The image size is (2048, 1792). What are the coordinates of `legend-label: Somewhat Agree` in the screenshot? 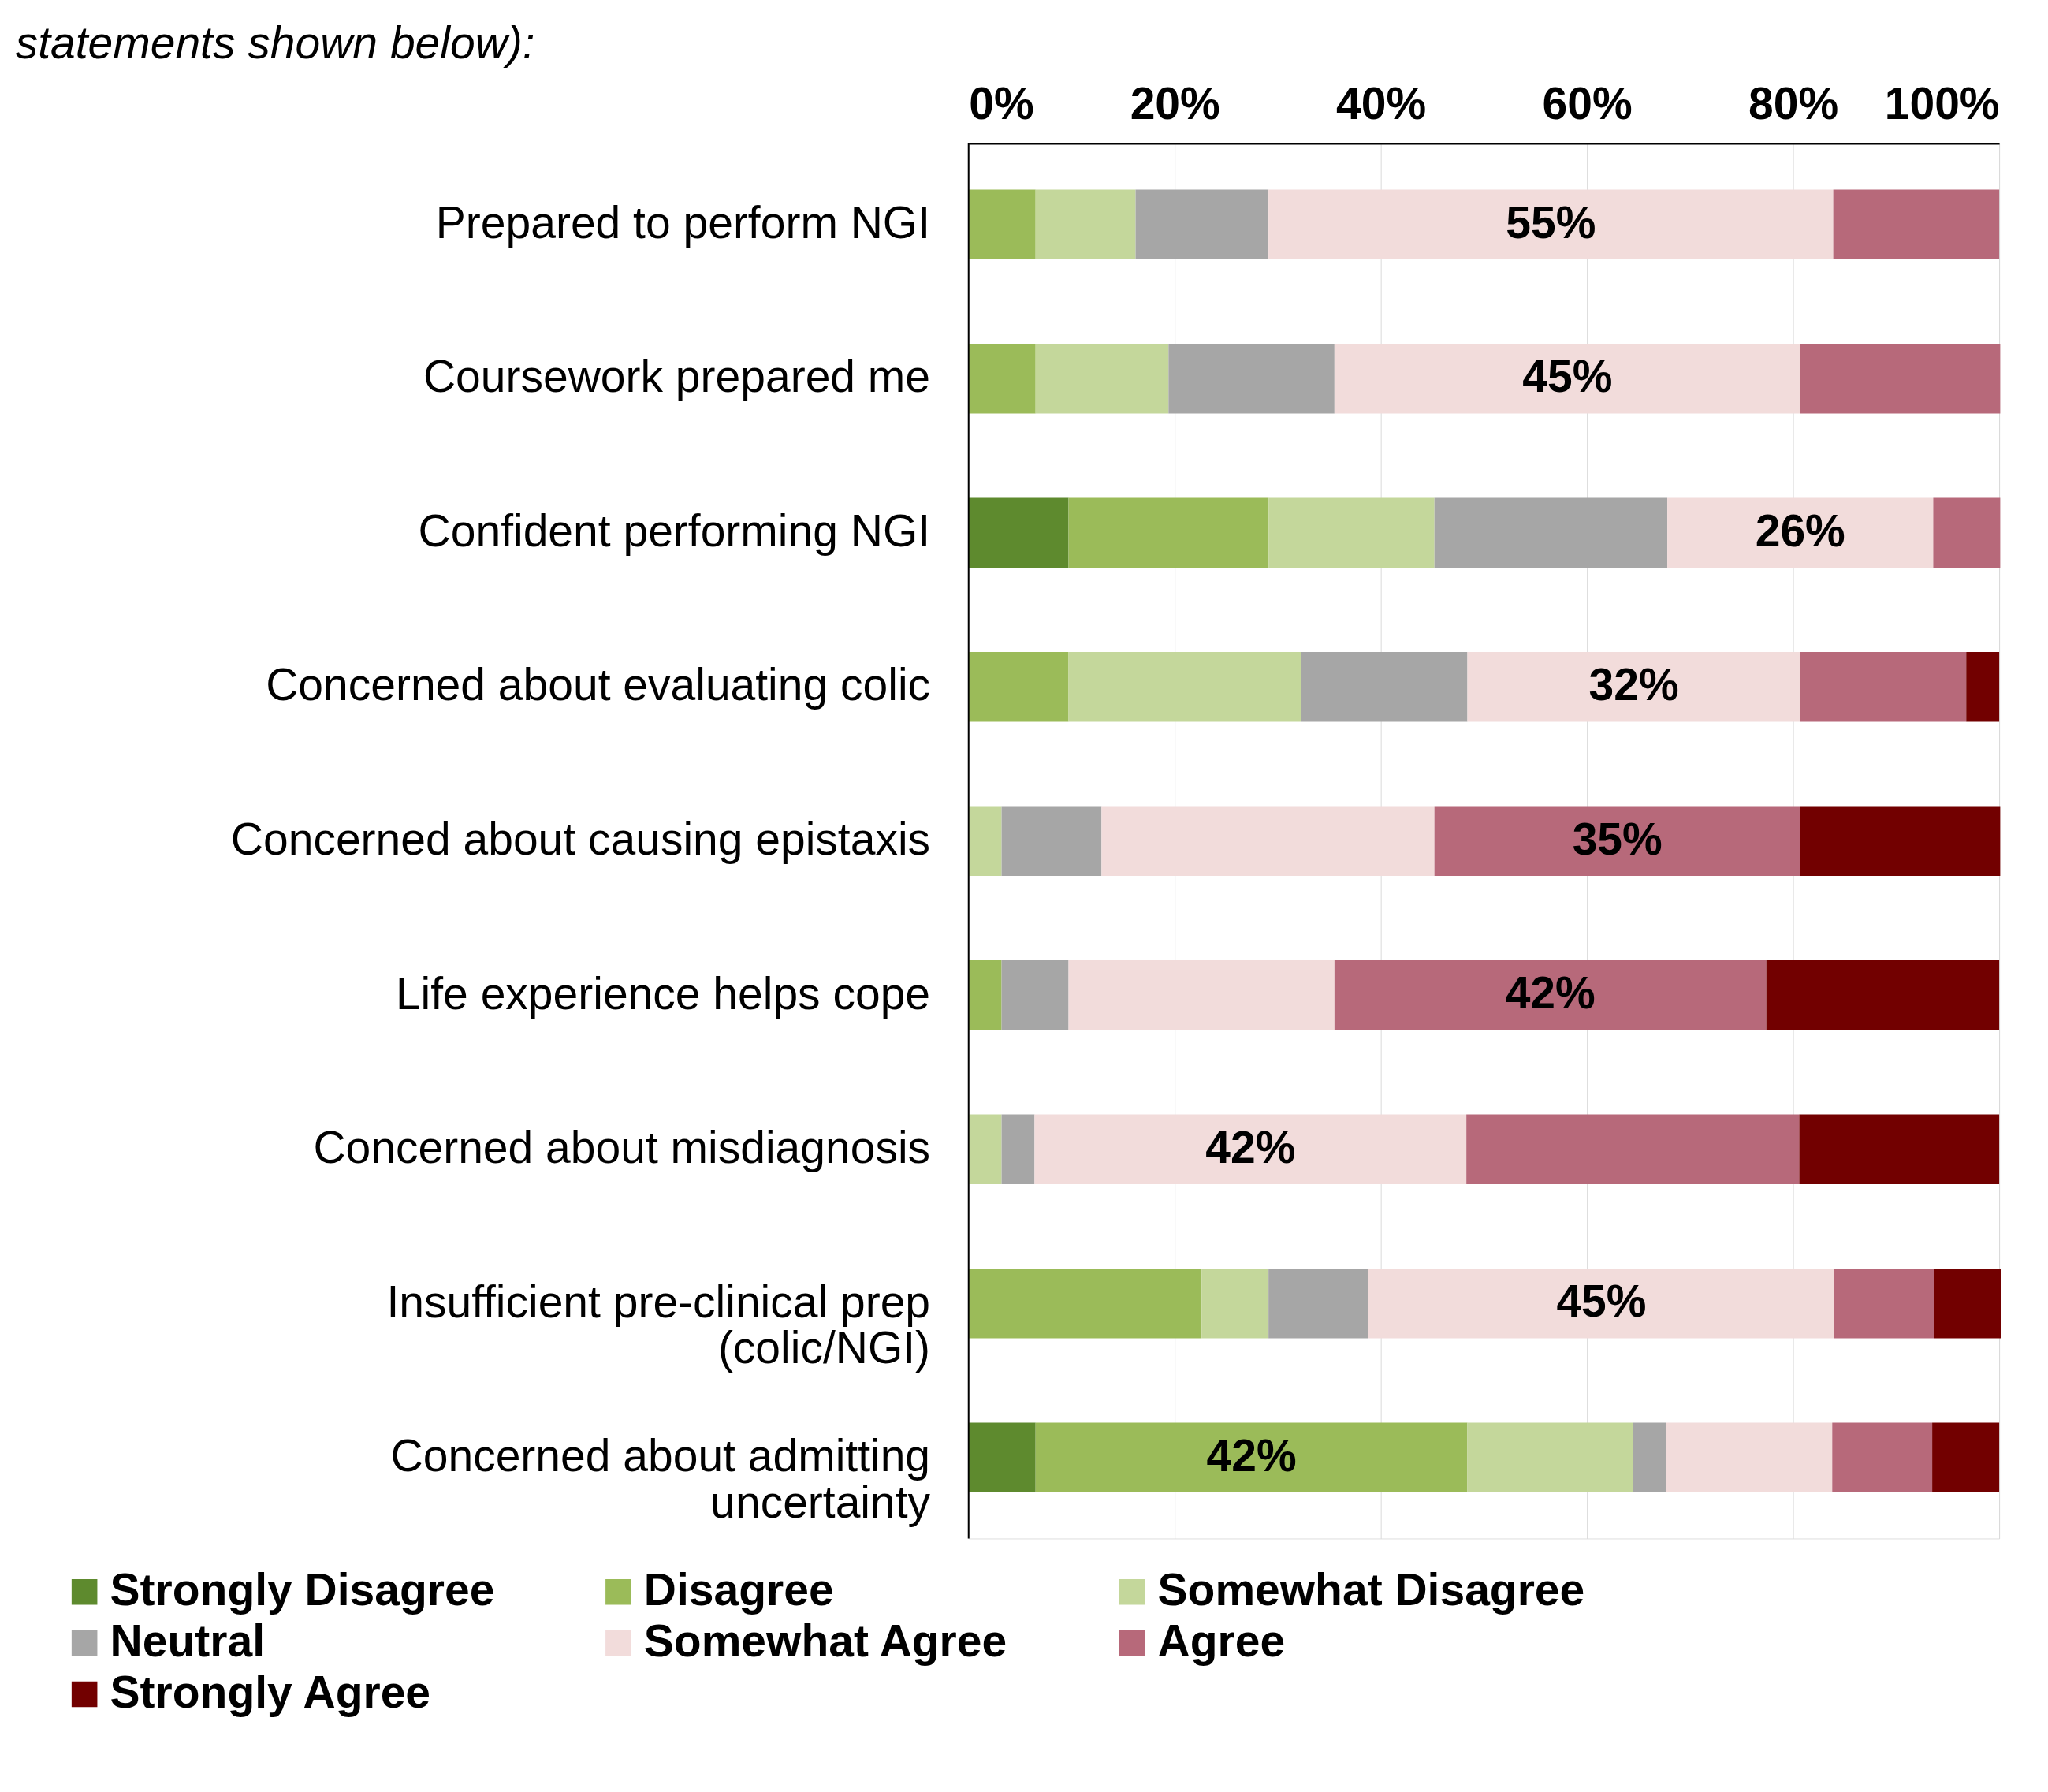 It's located at (825, 1640).